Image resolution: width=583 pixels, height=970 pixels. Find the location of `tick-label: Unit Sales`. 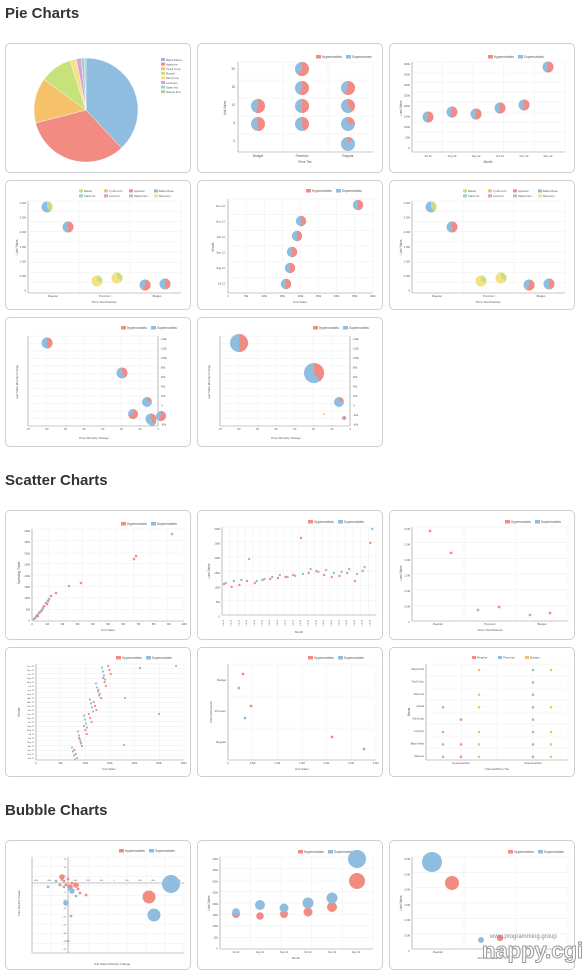

tick-label: Unit Sales is located at coordinates (109, 769).